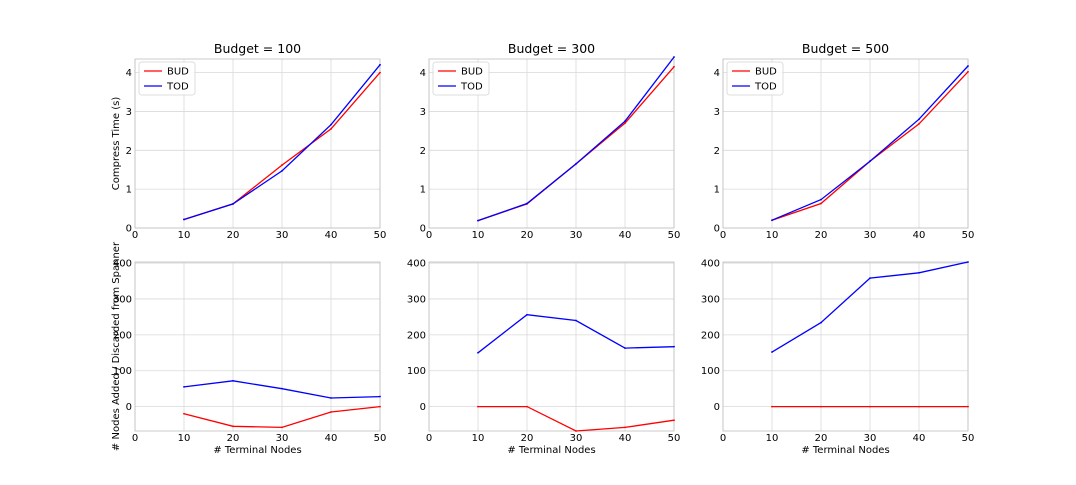 This screenshot has height=485, width=1076. I want to click on subplot-title: Budget = 300, so click(551, 48).